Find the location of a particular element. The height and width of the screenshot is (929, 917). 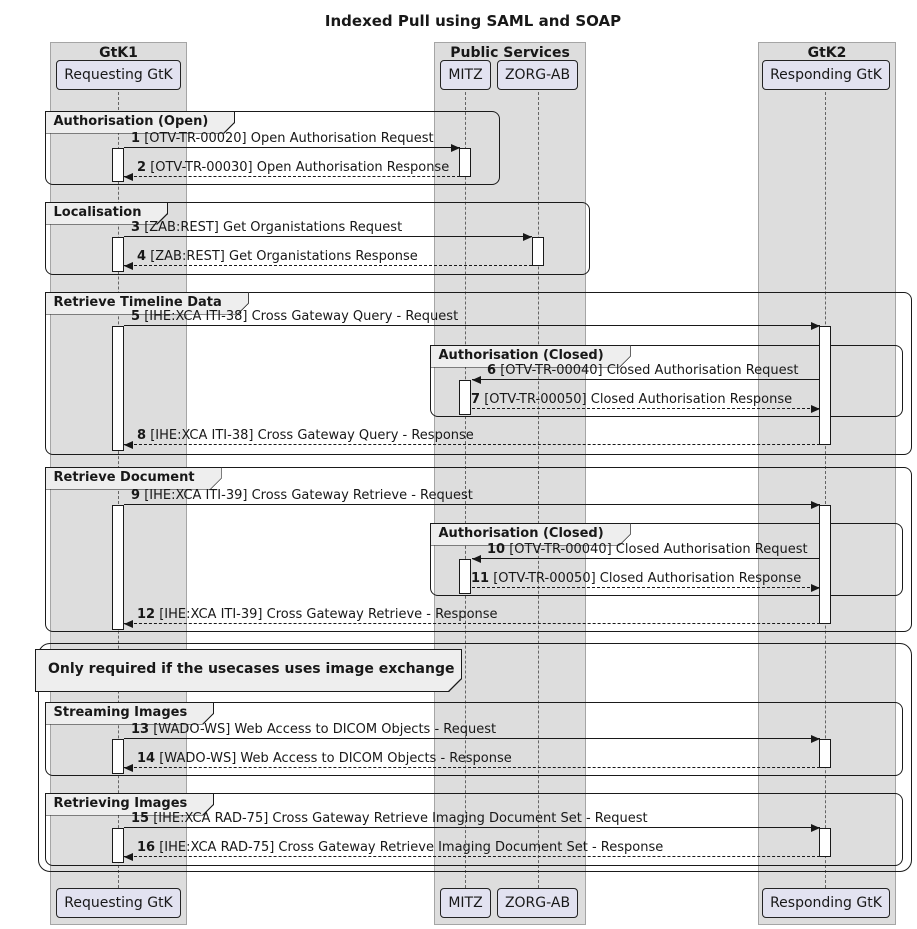

message-12-line is located at coordinates (472, 623).